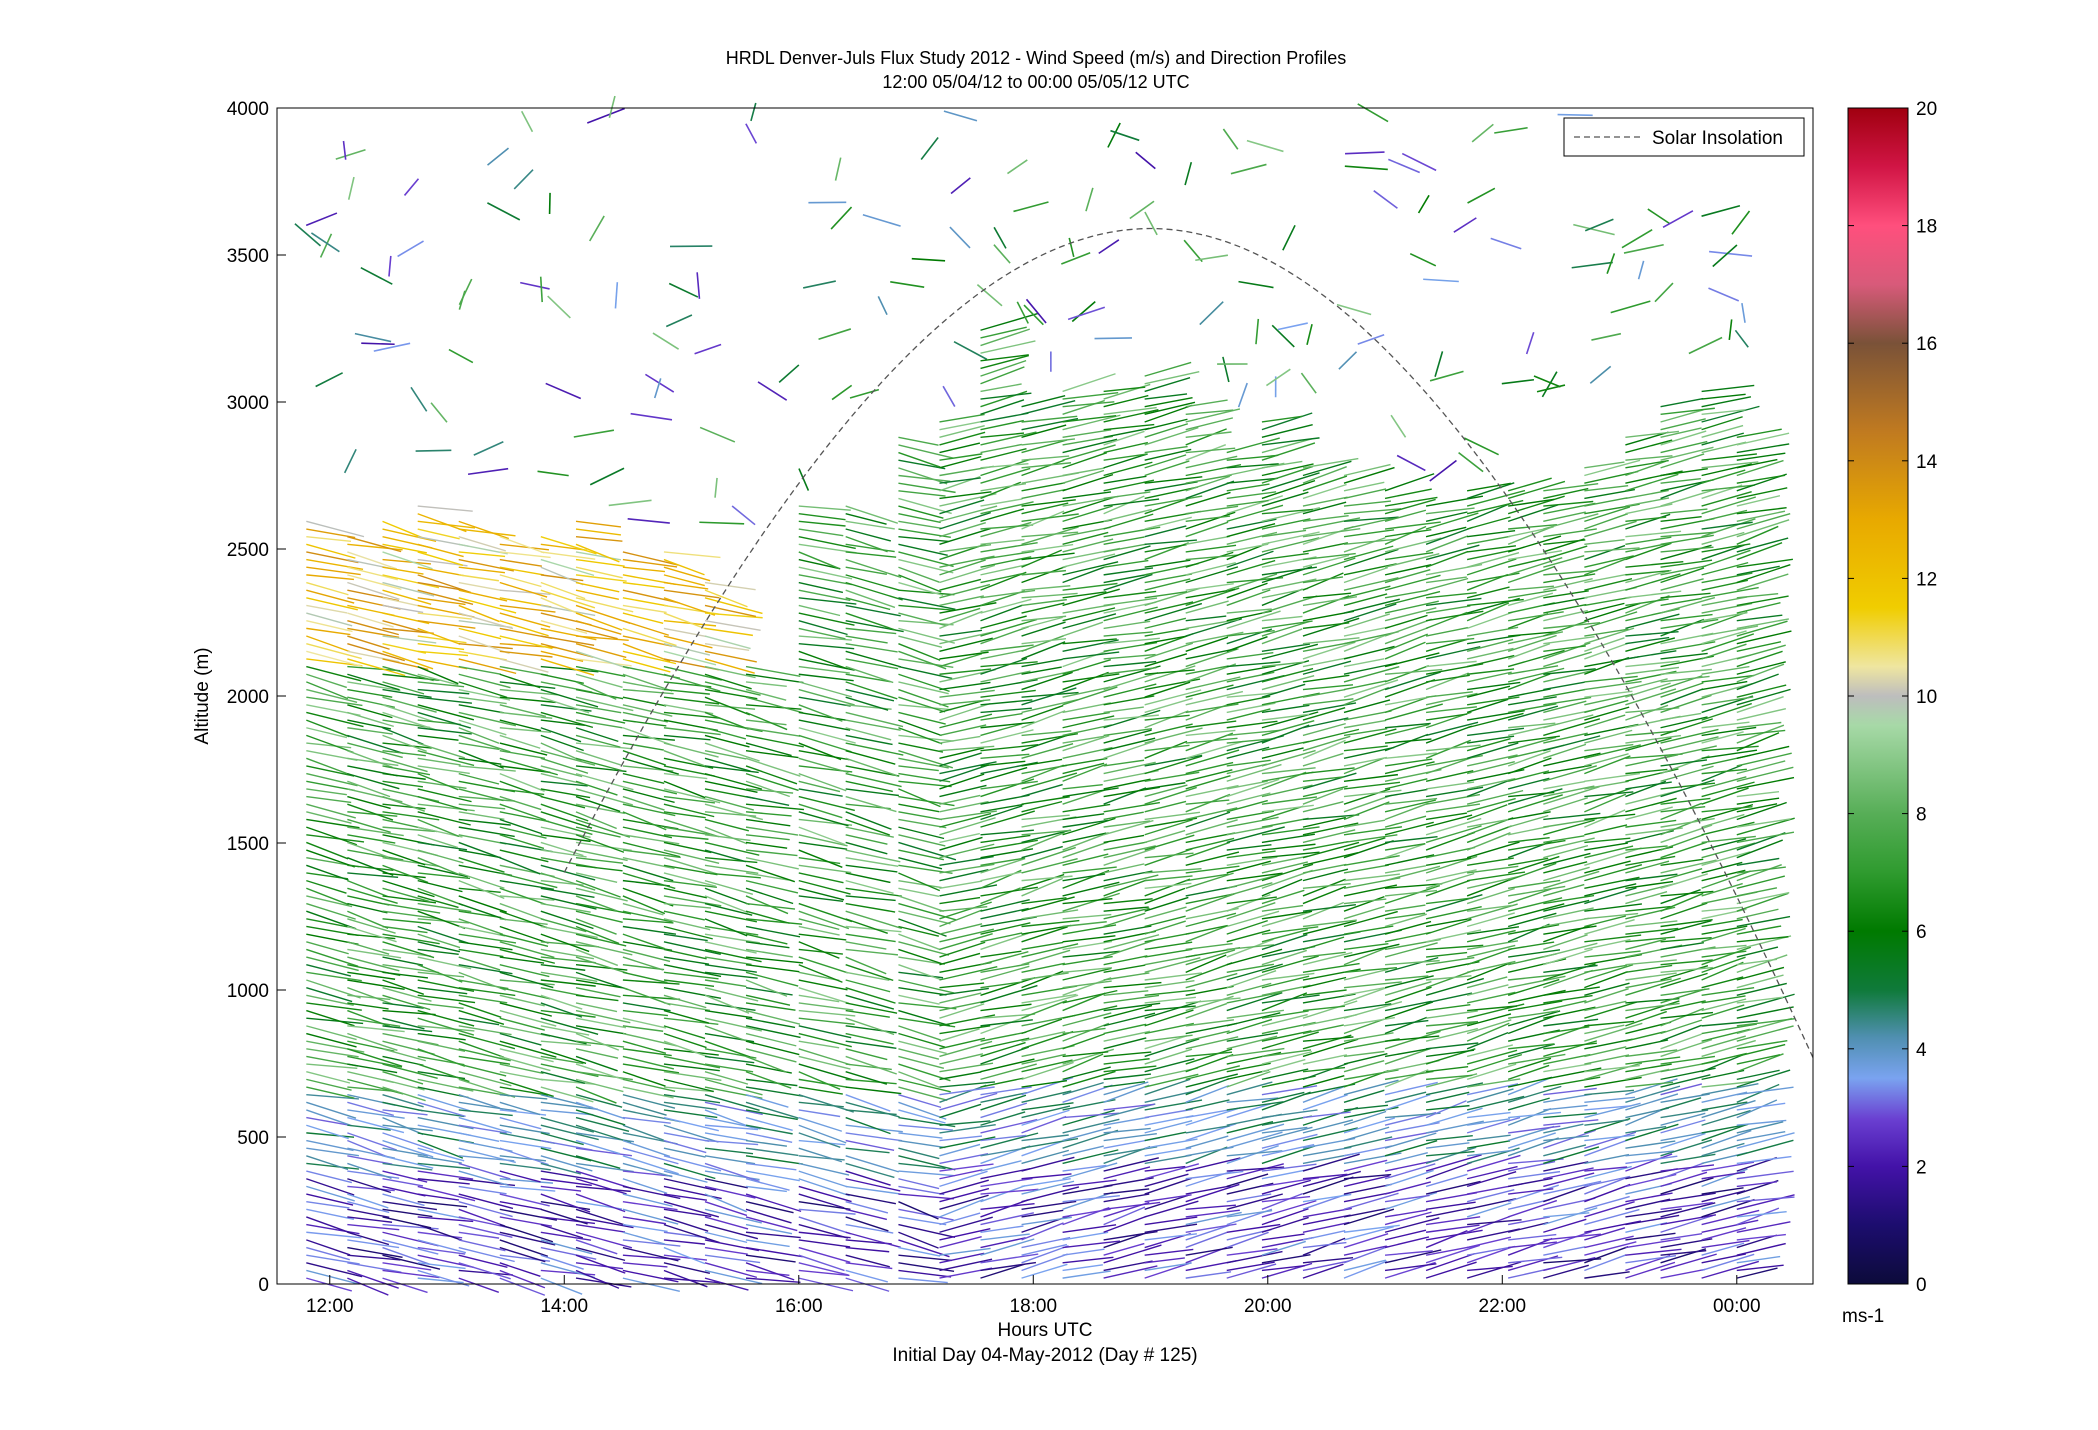 Image resolution: width=2098 pixels, height=1430 pixels. Describe the element at coordinates (1035, 82) in the screenshot. I see `chart-subtitle: 12:00 05/04/12 to 00:00 05/05/12 UTC` at that location.